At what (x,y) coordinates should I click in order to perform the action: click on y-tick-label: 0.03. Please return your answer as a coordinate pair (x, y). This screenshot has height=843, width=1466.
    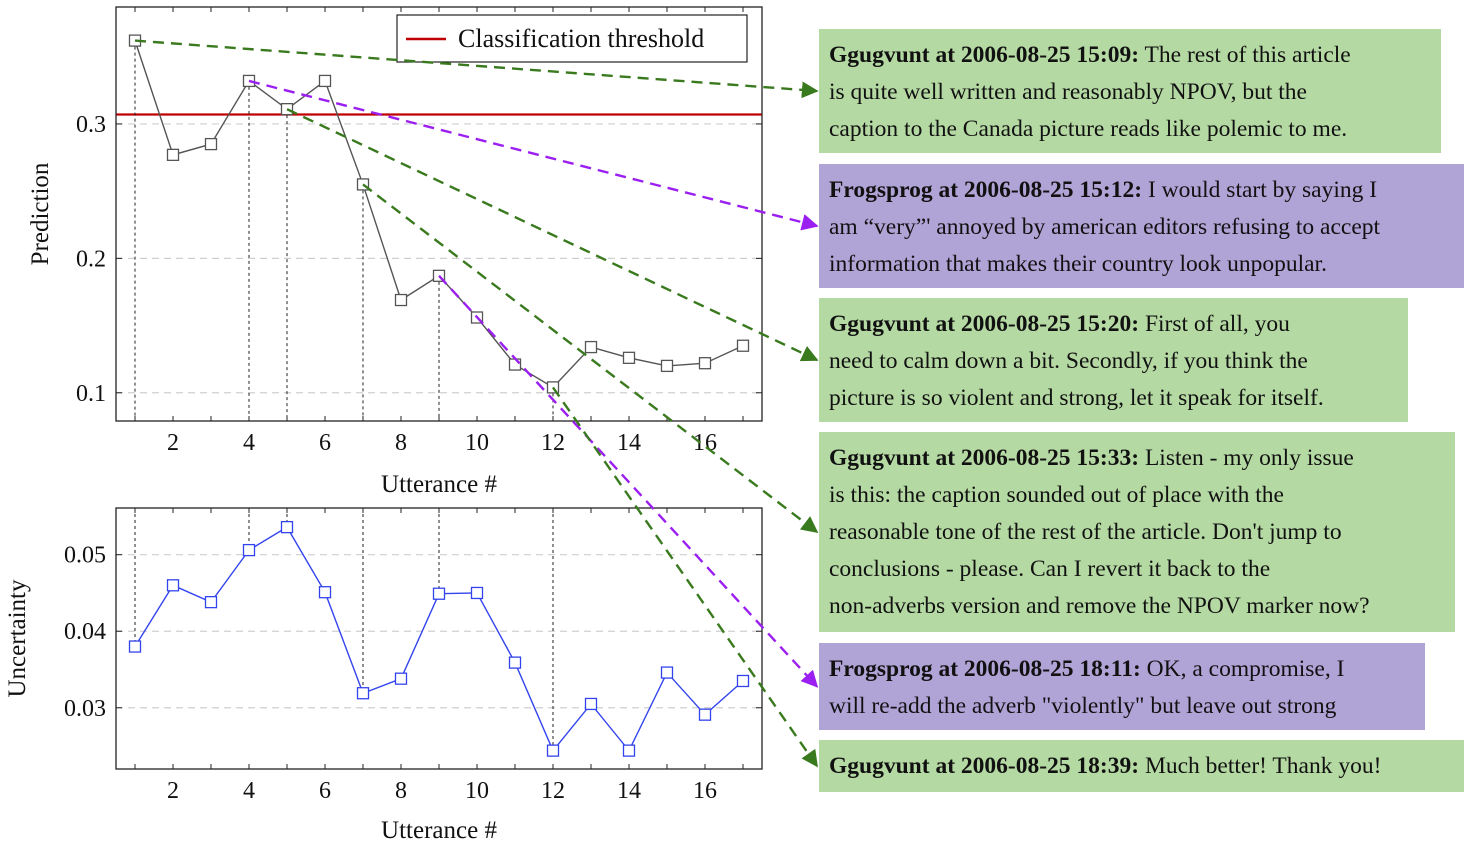
    Looking at the image, I should click on (85, 709).